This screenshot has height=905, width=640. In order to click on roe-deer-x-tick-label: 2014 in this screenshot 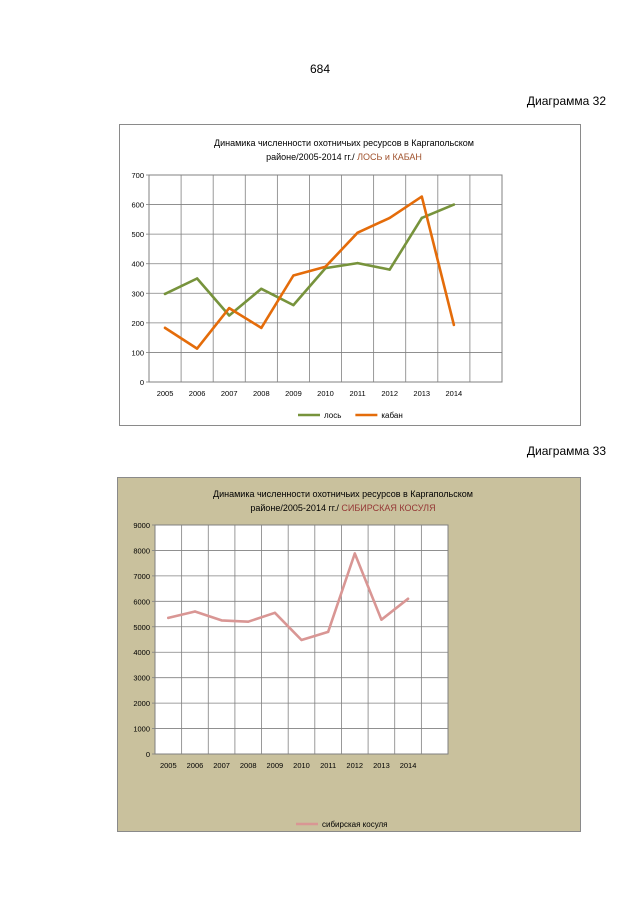, I will do `click(408, 765)`.